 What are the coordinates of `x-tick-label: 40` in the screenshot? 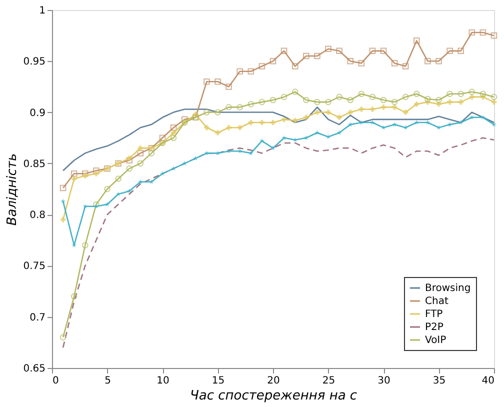 It's located at (488, 381).